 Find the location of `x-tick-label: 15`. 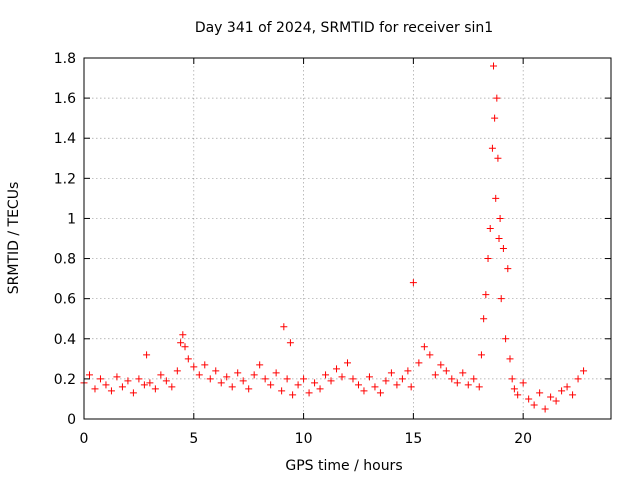

x-tick-label: 15 is located at coordinates (413, 439).